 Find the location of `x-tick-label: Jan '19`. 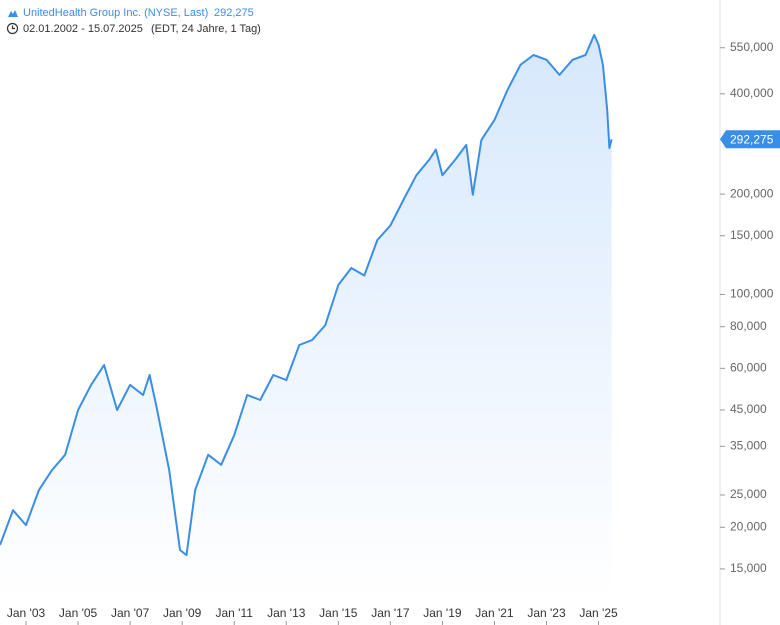

x-tick-label: Jan '19 is located at coordinates (442, 613).